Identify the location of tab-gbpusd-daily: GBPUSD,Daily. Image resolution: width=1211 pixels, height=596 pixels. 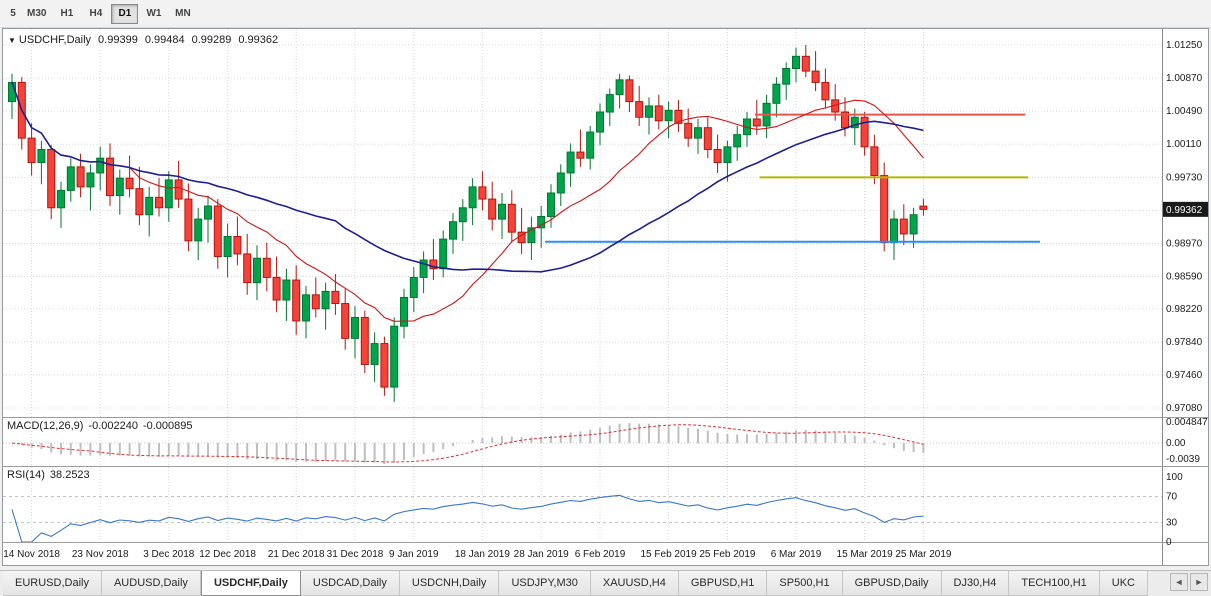
(892, 583).